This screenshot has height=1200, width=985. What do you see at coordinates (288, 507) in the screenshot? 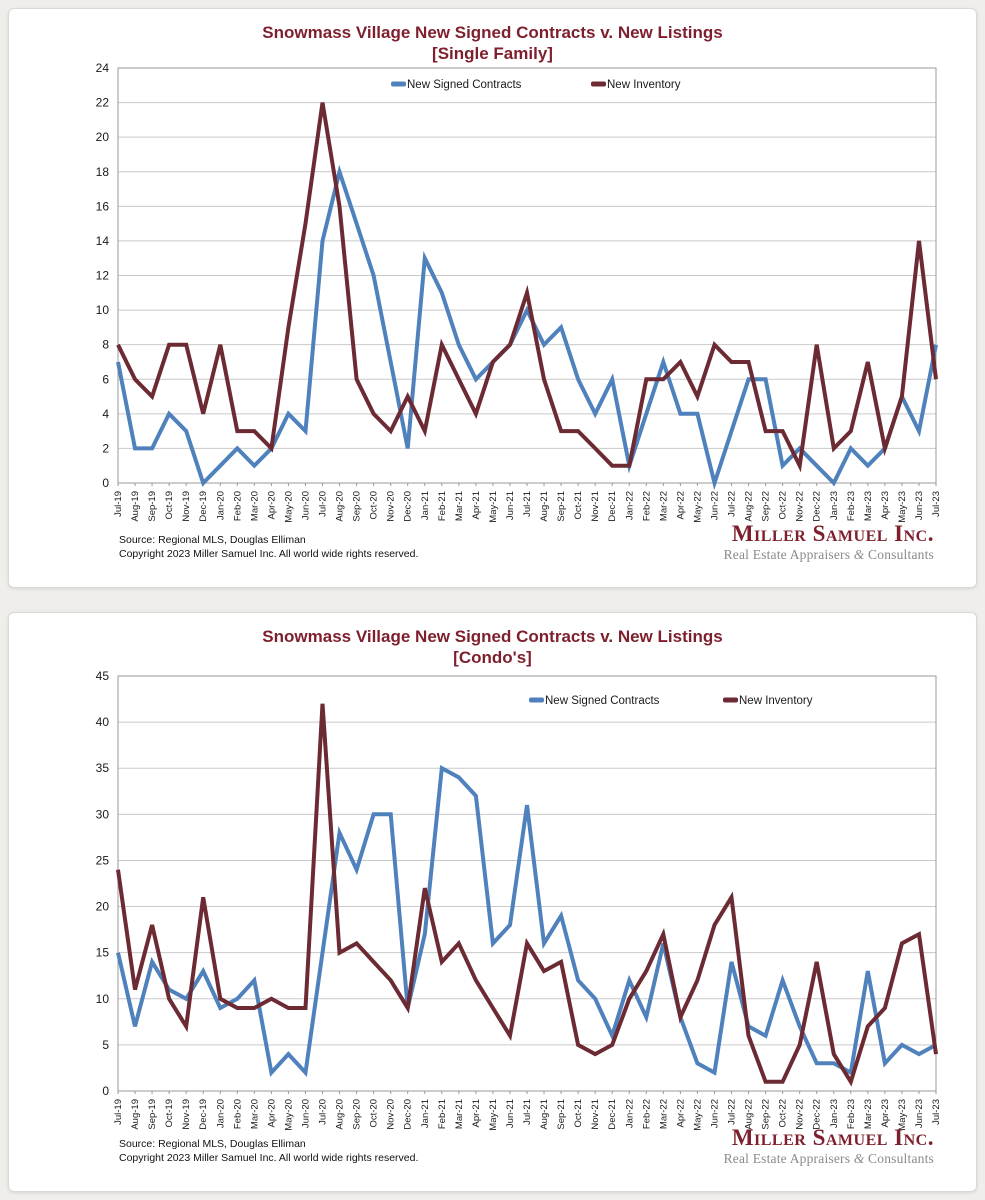
I see `x-tick-label: May-20` at bounding box center [288, 507].